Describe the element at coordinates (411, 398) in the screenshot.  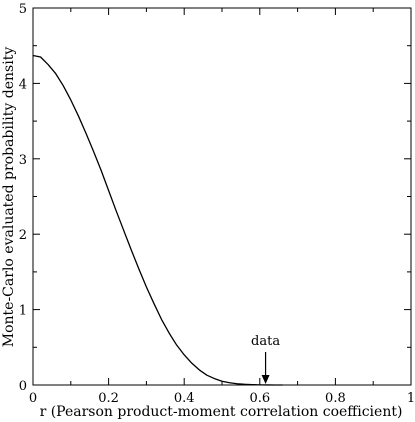
I see `x-tick-label: 1` at that location.